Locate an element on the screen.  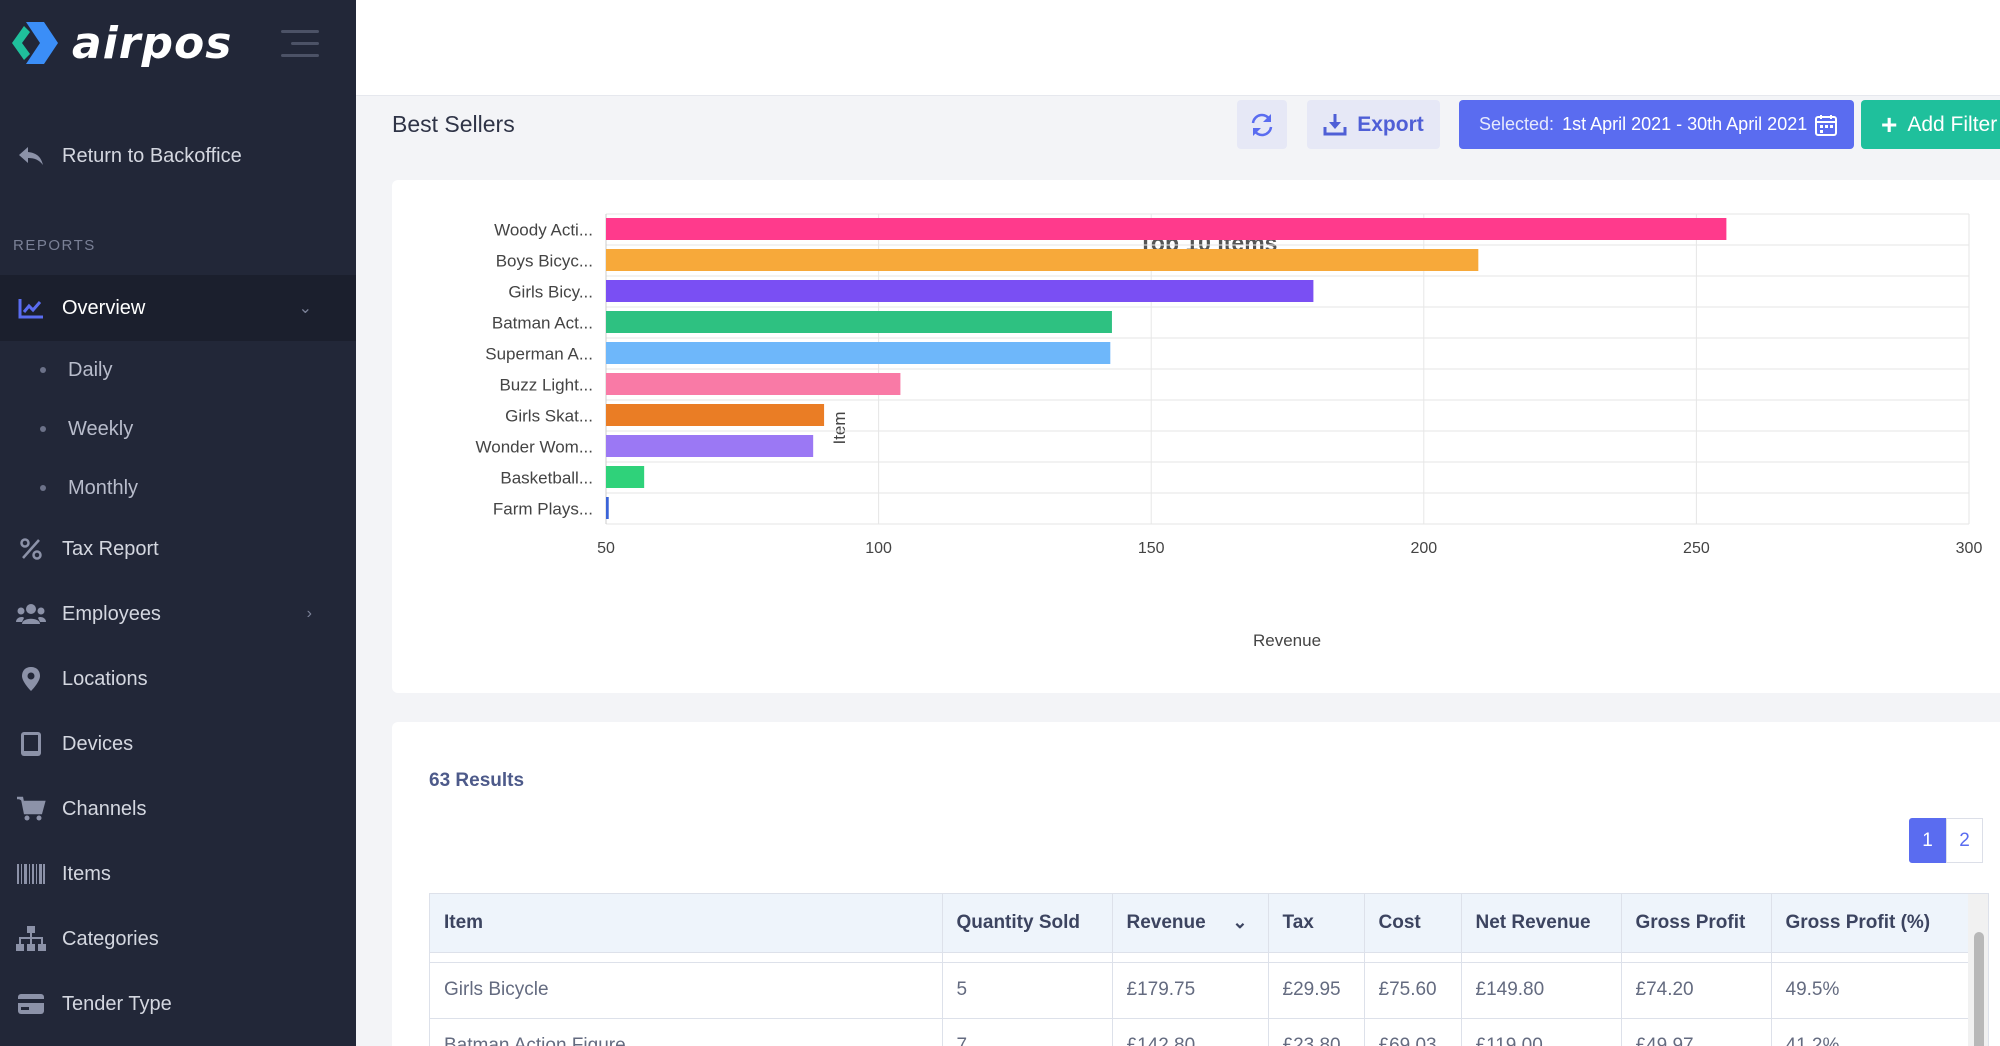
sidebar-item-tax-report: Tax Report is located at coordinates (178, 549).